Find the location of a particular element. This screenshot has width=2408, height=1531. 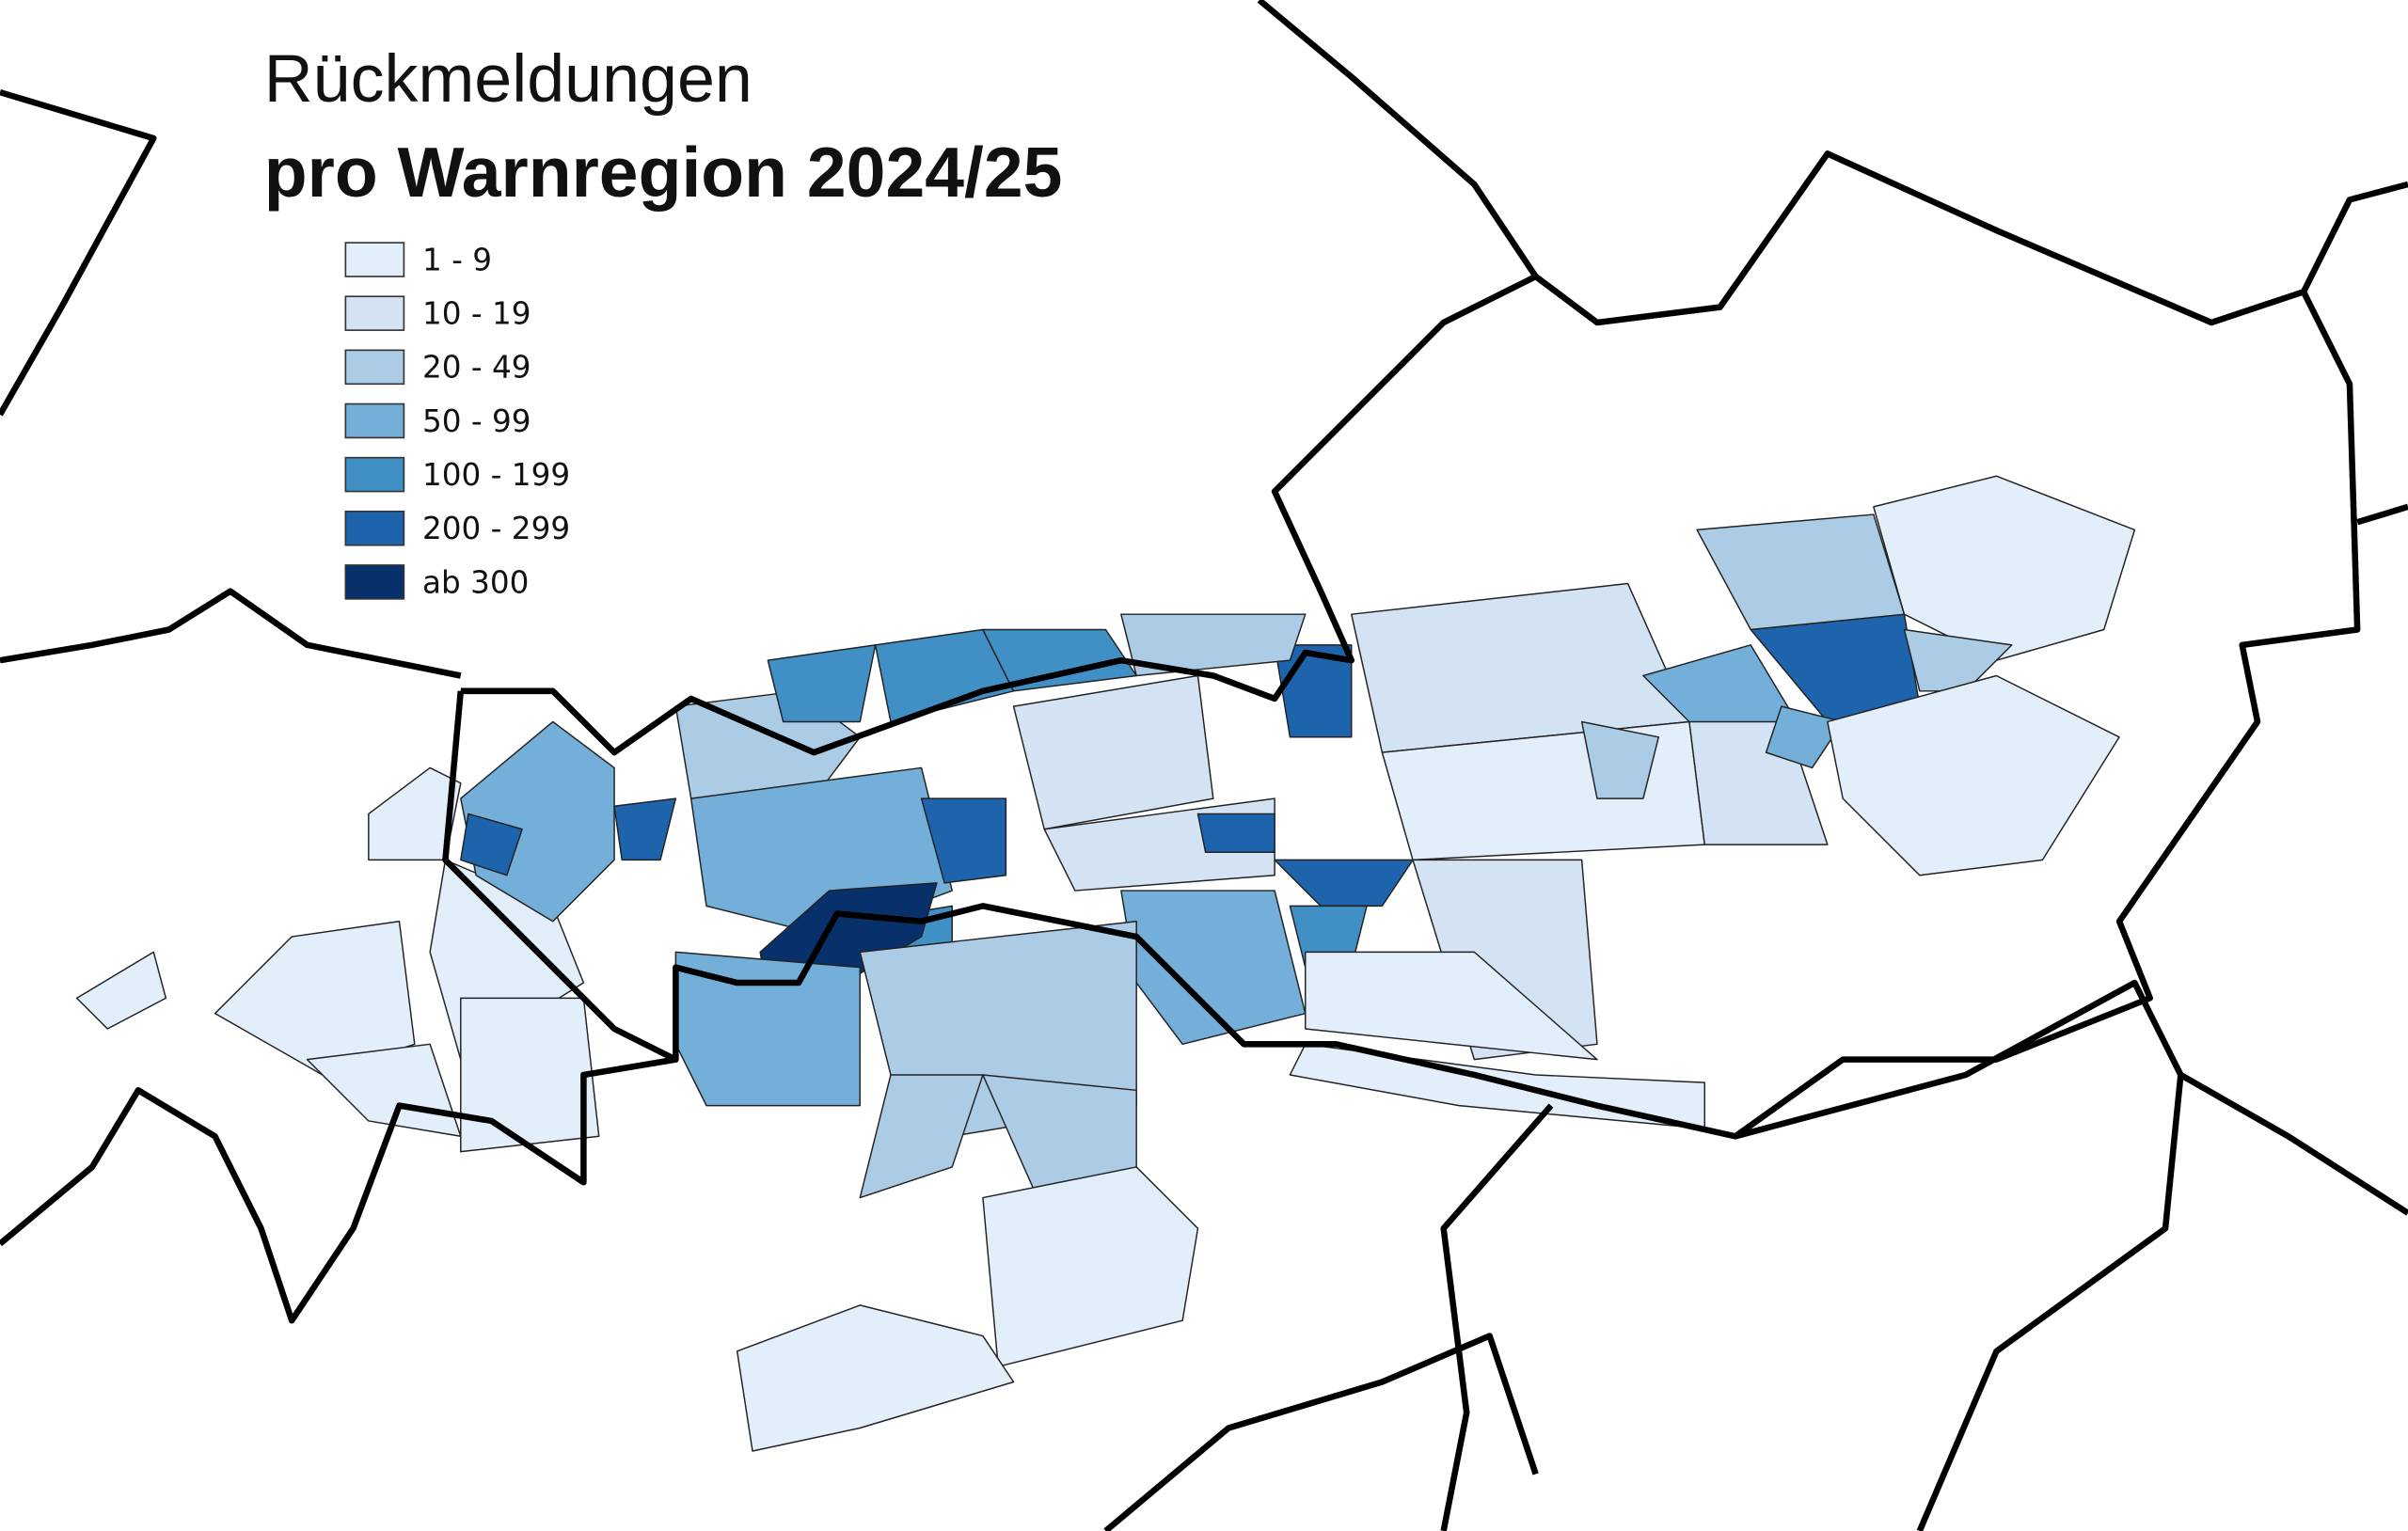

legend-label: 20 - 49 is located at coordinates (477, 368).